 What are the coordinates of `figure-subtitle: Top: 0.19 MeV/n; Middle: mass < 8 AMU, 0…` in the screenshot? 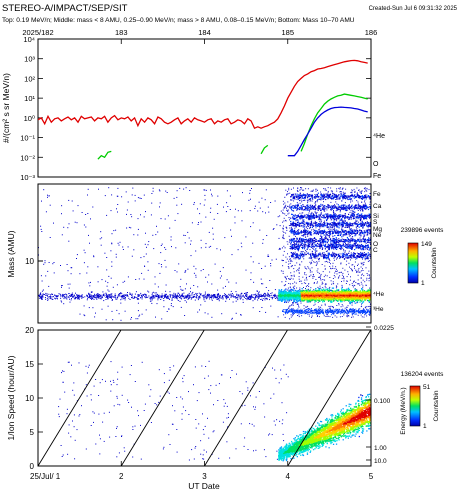 It's located at (178, 20).